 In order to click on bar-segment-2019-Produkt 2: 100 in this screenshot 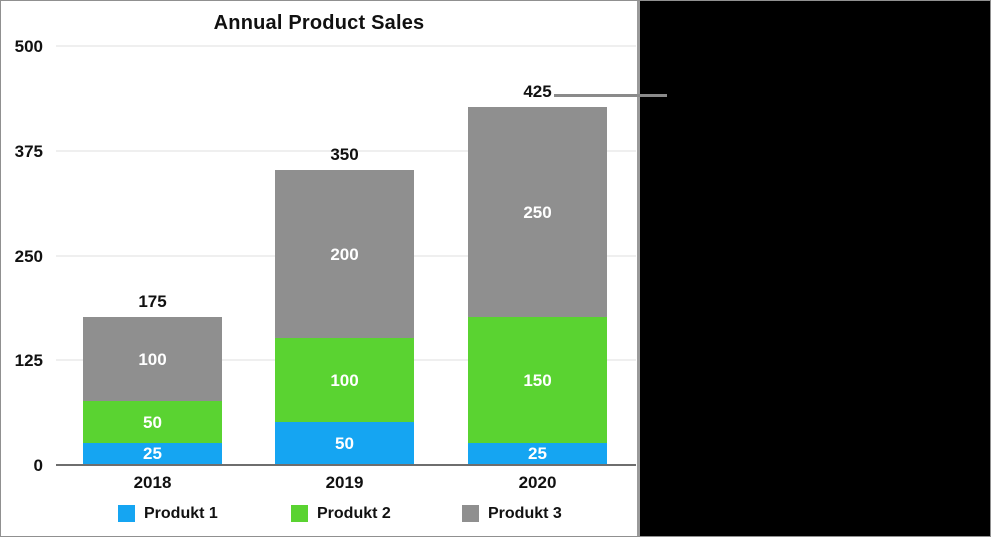, I will do `click(344, 380)`.